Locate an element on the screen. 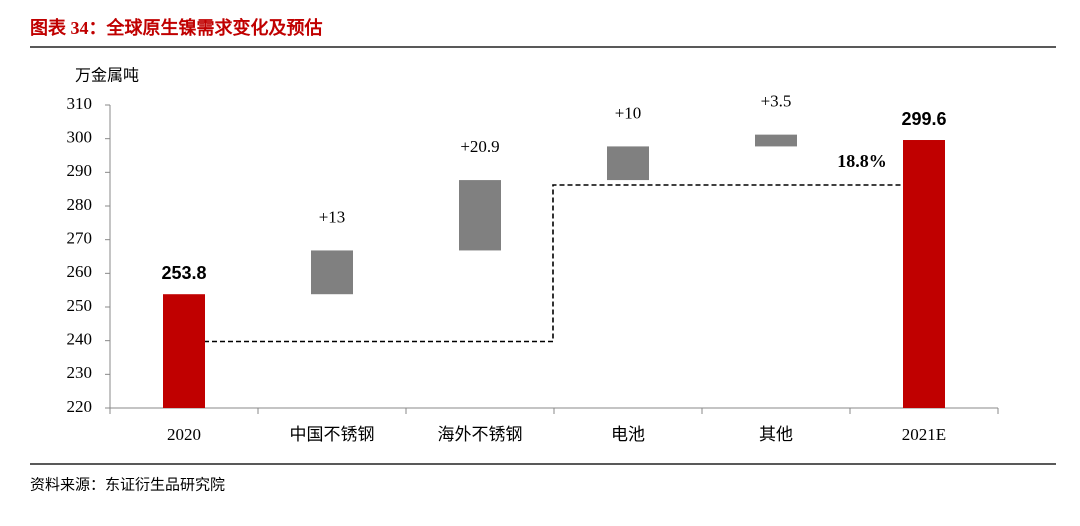  value-label: 253.8 is located at coordinates (183, 273).